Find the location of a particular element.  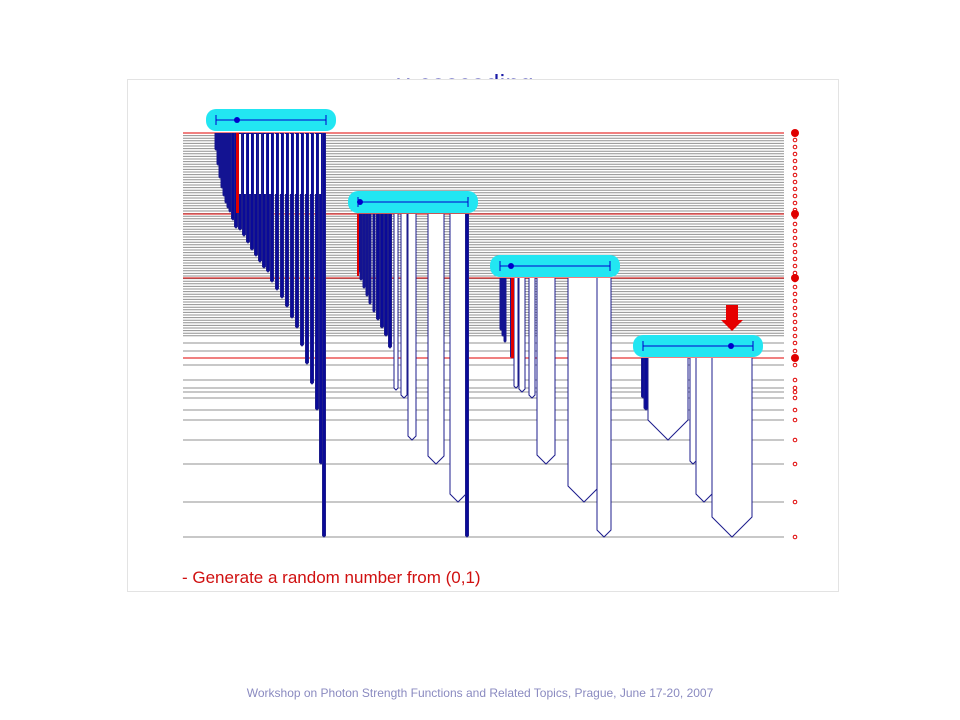

caption: - Generate a random number from (0,1) is located at coordinates (331, 577).